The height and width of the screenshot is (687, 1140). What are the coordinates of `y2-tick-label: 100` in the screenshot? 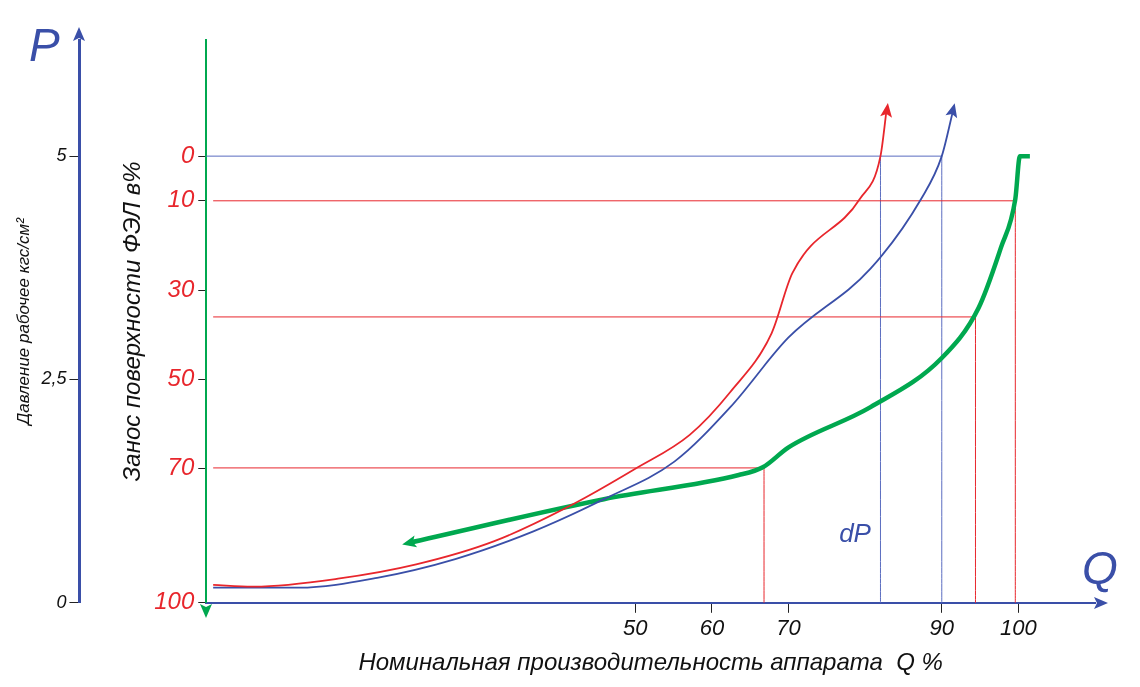 It's located at (174, 601).